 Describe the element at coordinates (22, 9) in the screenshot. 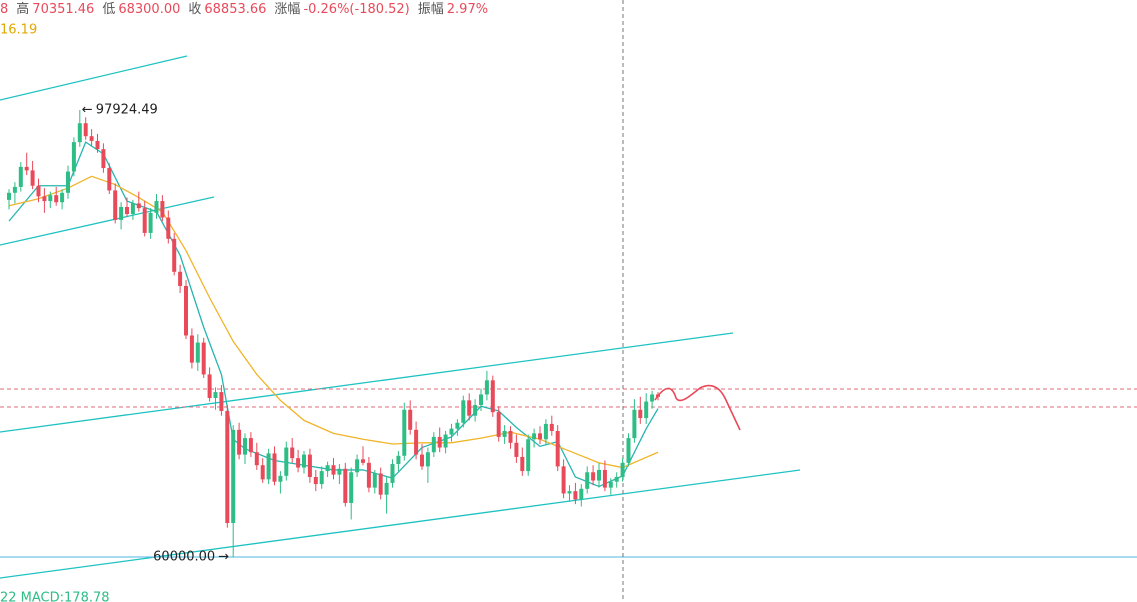

I see `header-item: 高` at that location.